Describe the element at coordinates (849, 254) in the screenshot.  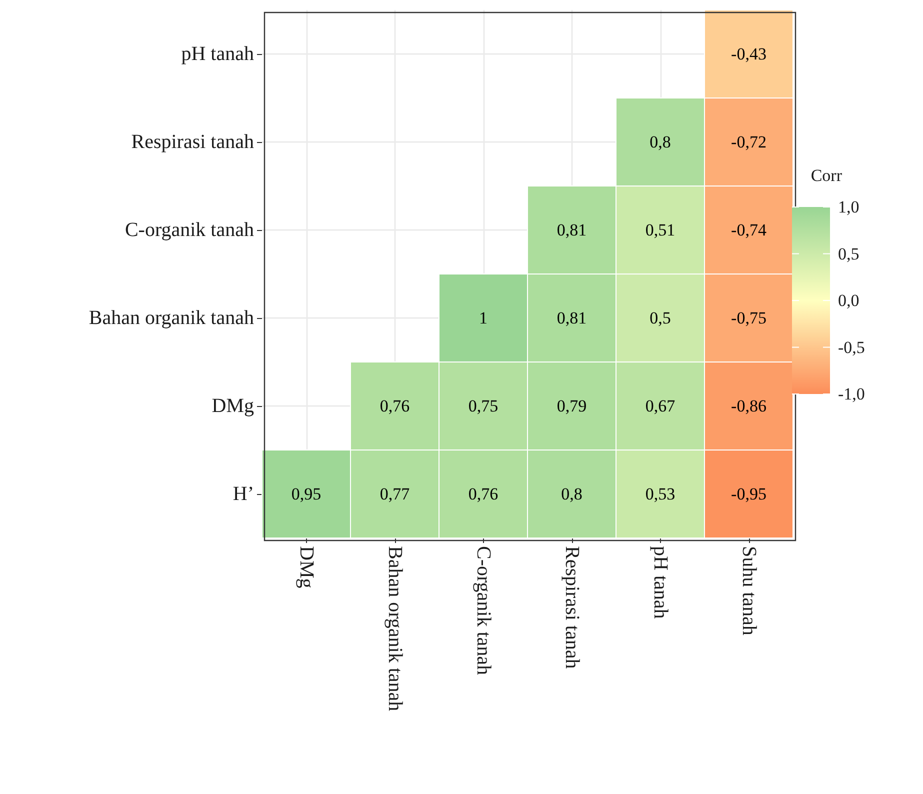
I see `color-bar-label: 0,5` at that location.